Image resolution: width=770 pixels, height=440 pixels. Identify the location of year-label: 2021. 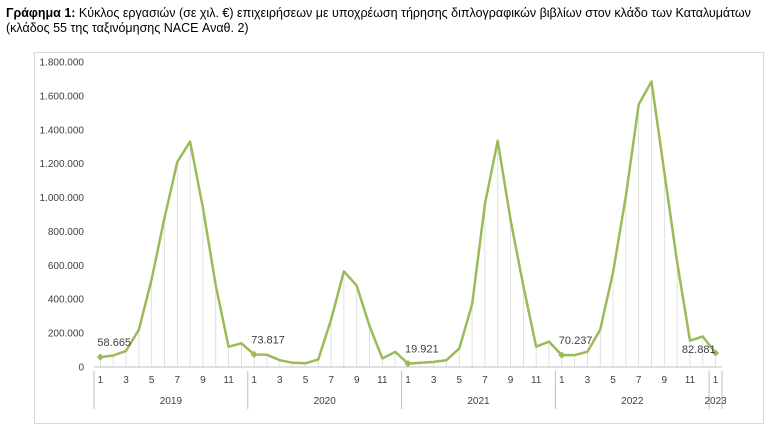
(478, 401).